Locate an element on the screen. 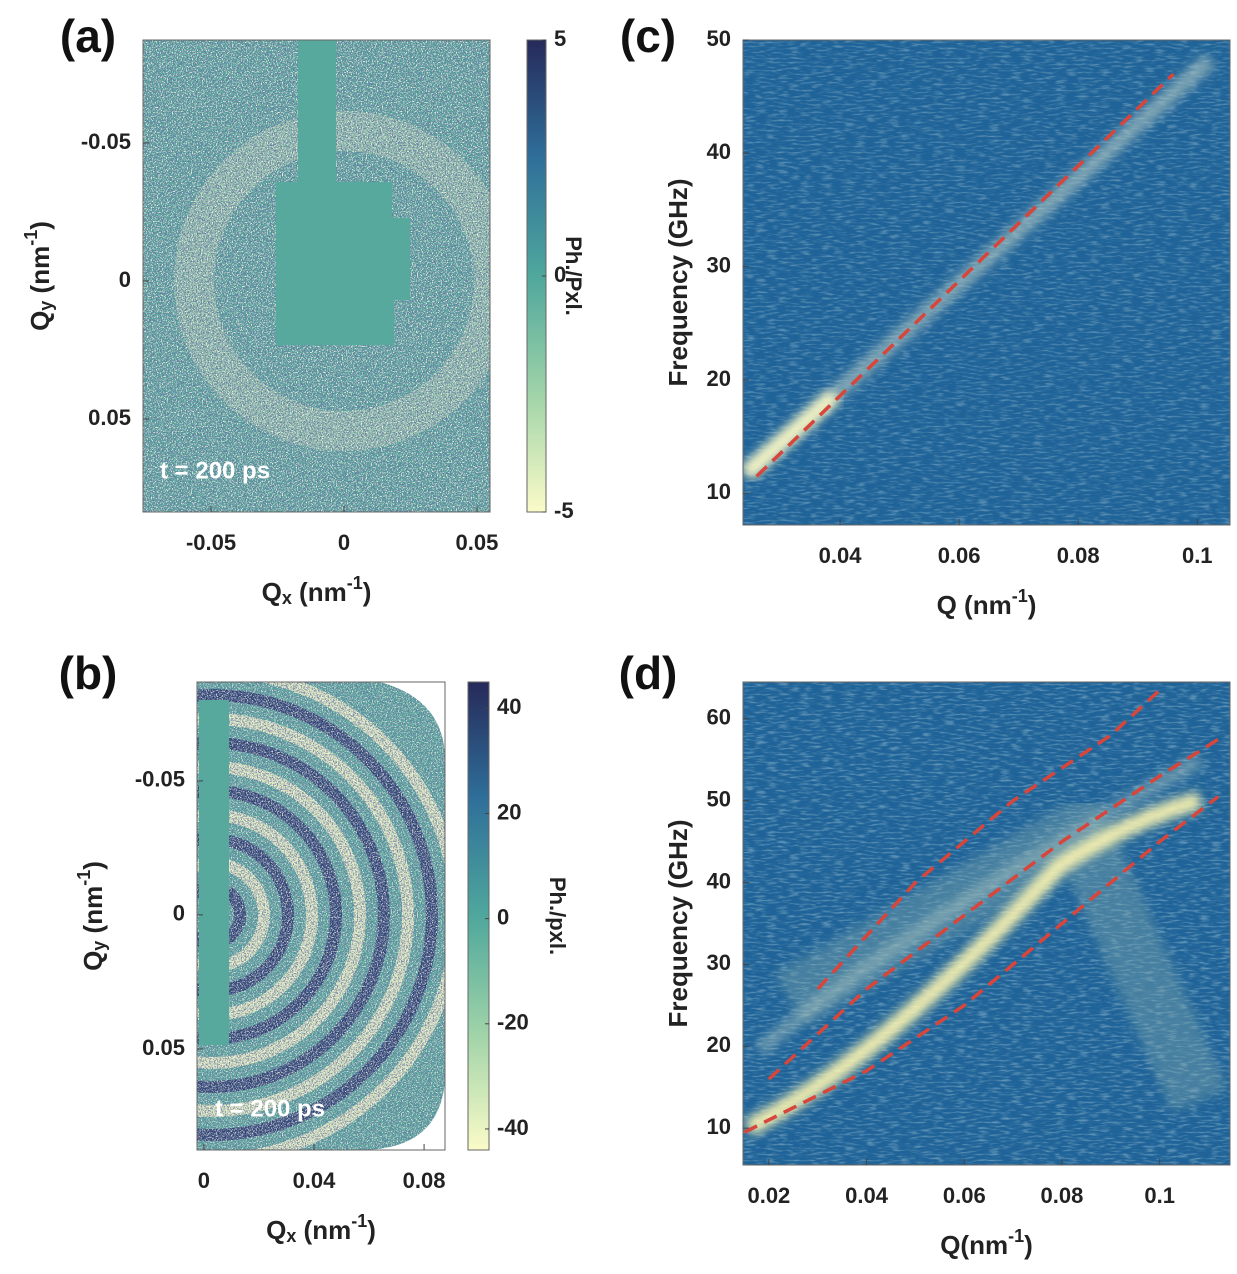 This screenshot has width=1237, height=1274. colorbar is located at coordinates (478, 916).